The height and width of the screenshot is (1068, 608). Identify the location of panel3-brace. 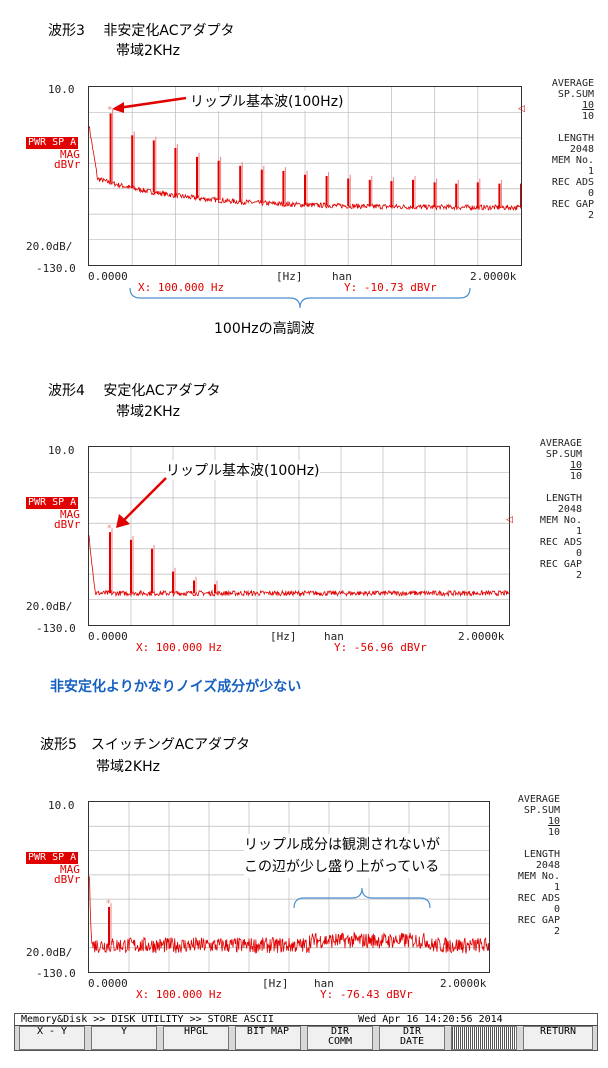
(362, 898).